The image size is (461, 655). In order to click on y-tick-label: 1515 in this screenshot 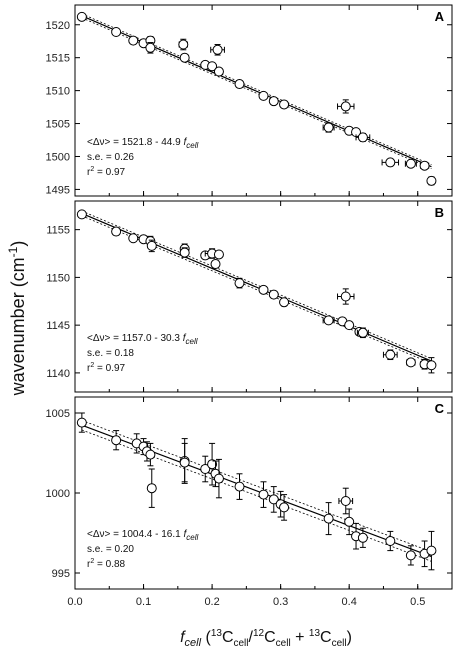, I will do `click(58, 59)`.